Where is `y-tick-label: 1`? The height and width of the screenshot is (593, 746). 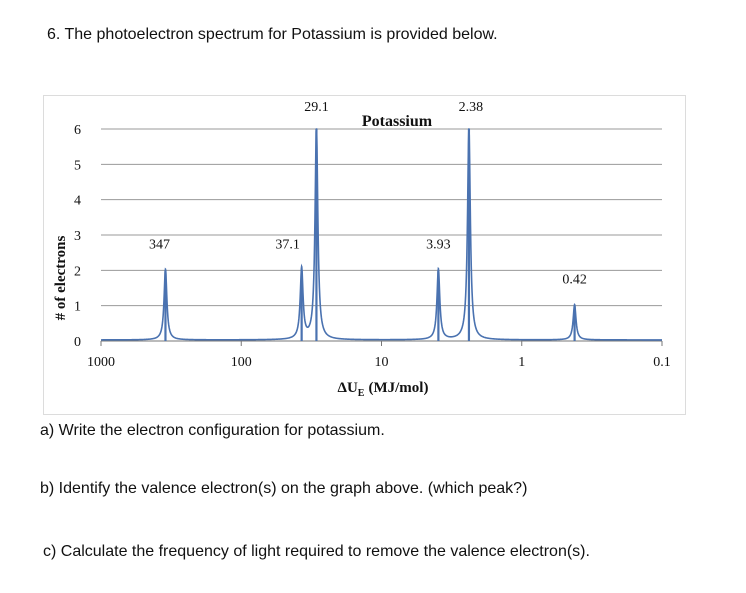 y-tick-label: 1 is located at coordinates (77, 307).